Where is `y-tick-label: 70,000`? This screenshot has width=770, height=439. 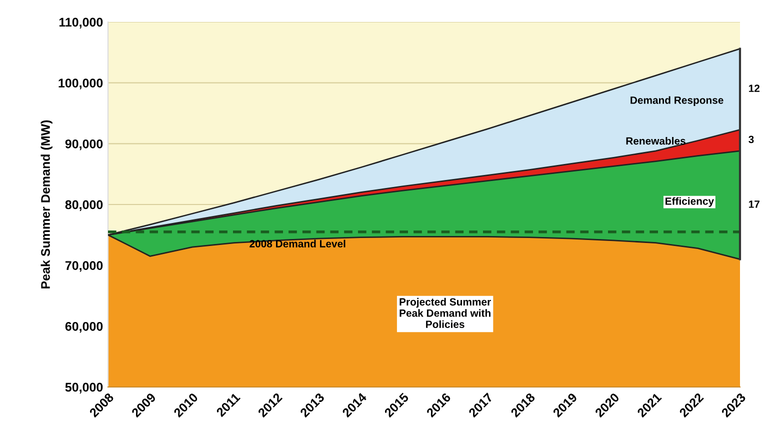
y-tick-label: 70,000 is located at coordinates (84, 266).